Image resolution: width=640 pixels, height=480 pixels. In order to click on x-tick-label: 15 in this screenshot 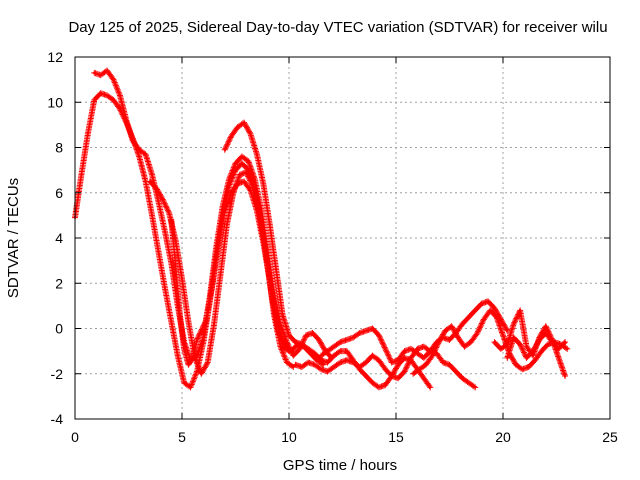, I will do `click(396, 437)`.